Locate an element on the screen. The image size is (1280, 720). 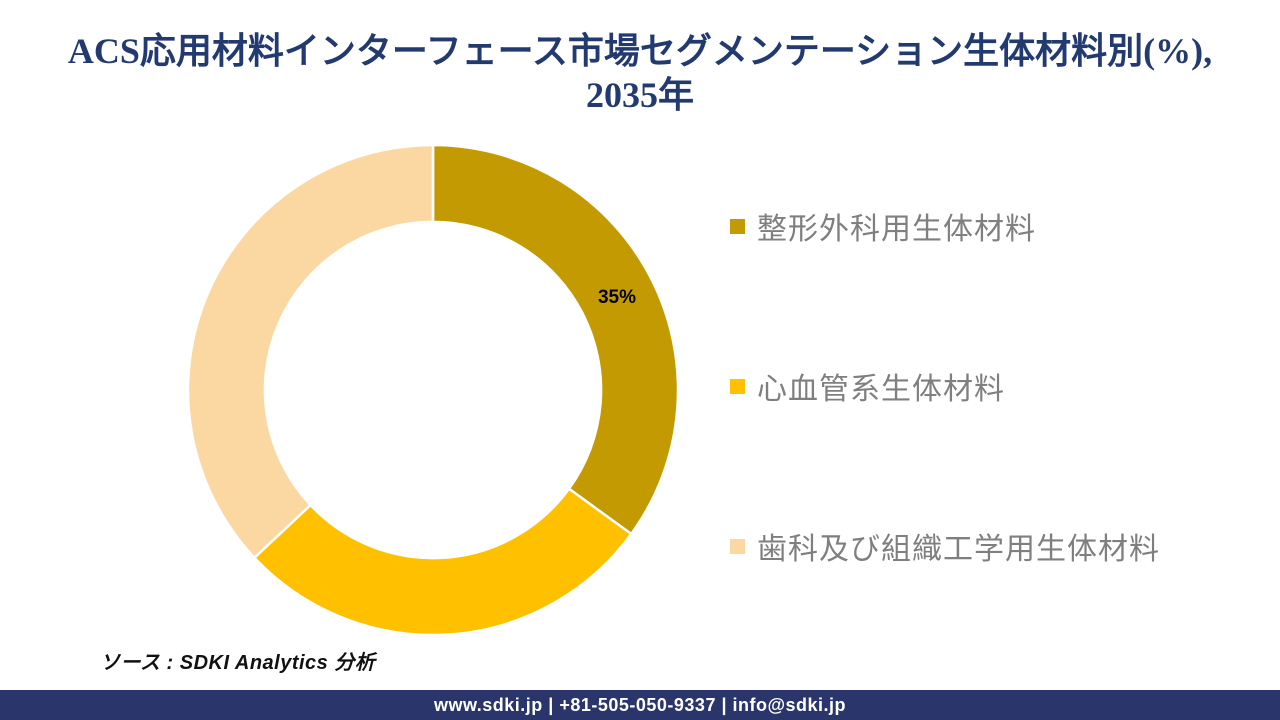
donut-segment-data-label: 35% is located at coordinates (617, 297).